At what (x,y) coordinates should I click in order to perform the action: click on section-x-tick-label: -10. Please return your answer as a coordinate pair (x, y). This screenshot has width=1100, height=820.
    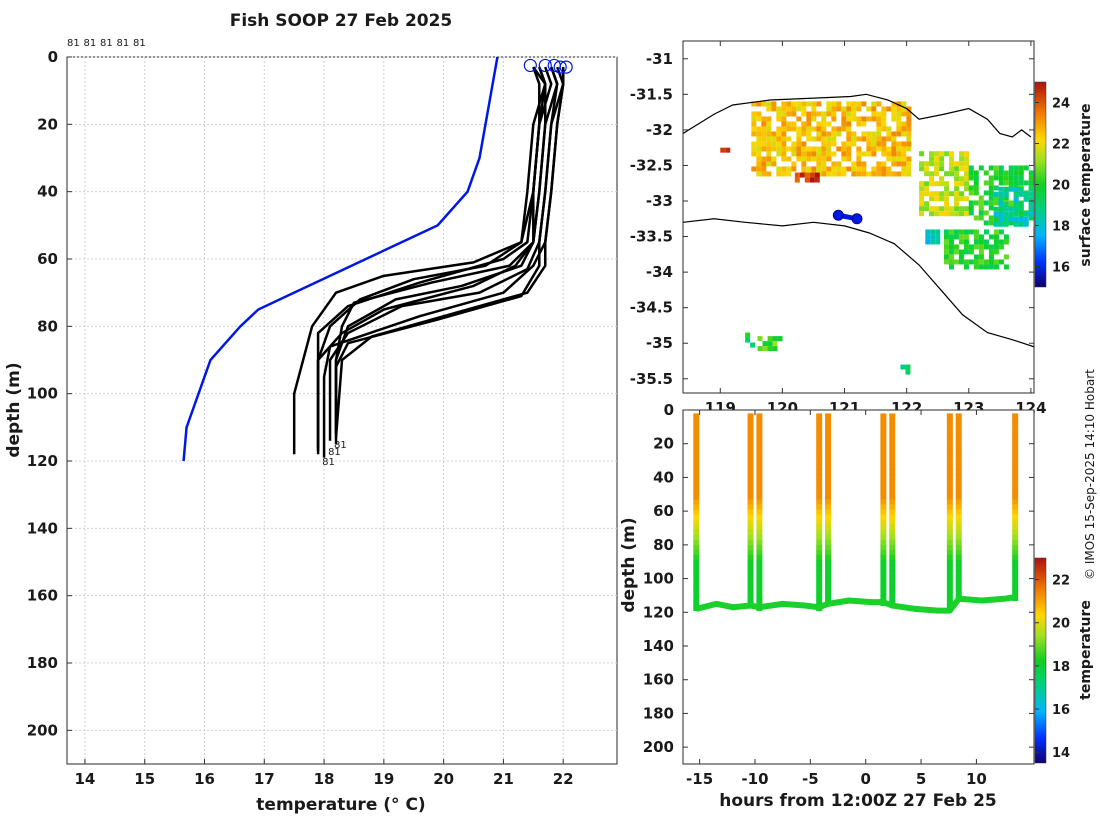
    Looking at the image, I should click on (754, 779).